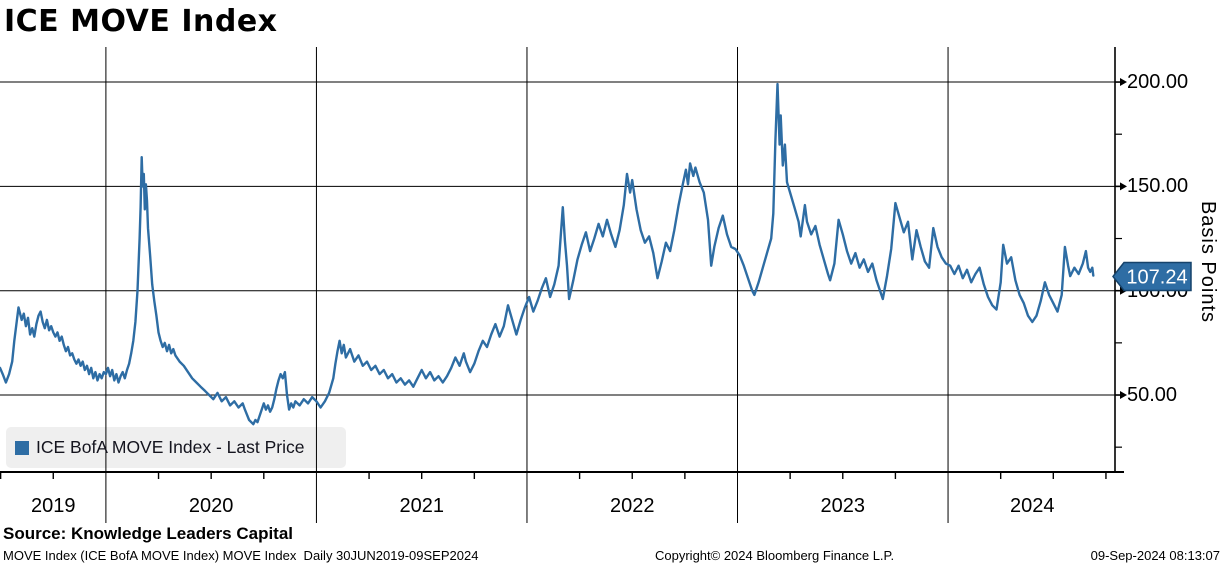  I want to click on source-attribution: Source: Knowledge Leaders Capital, so click(148, 533).